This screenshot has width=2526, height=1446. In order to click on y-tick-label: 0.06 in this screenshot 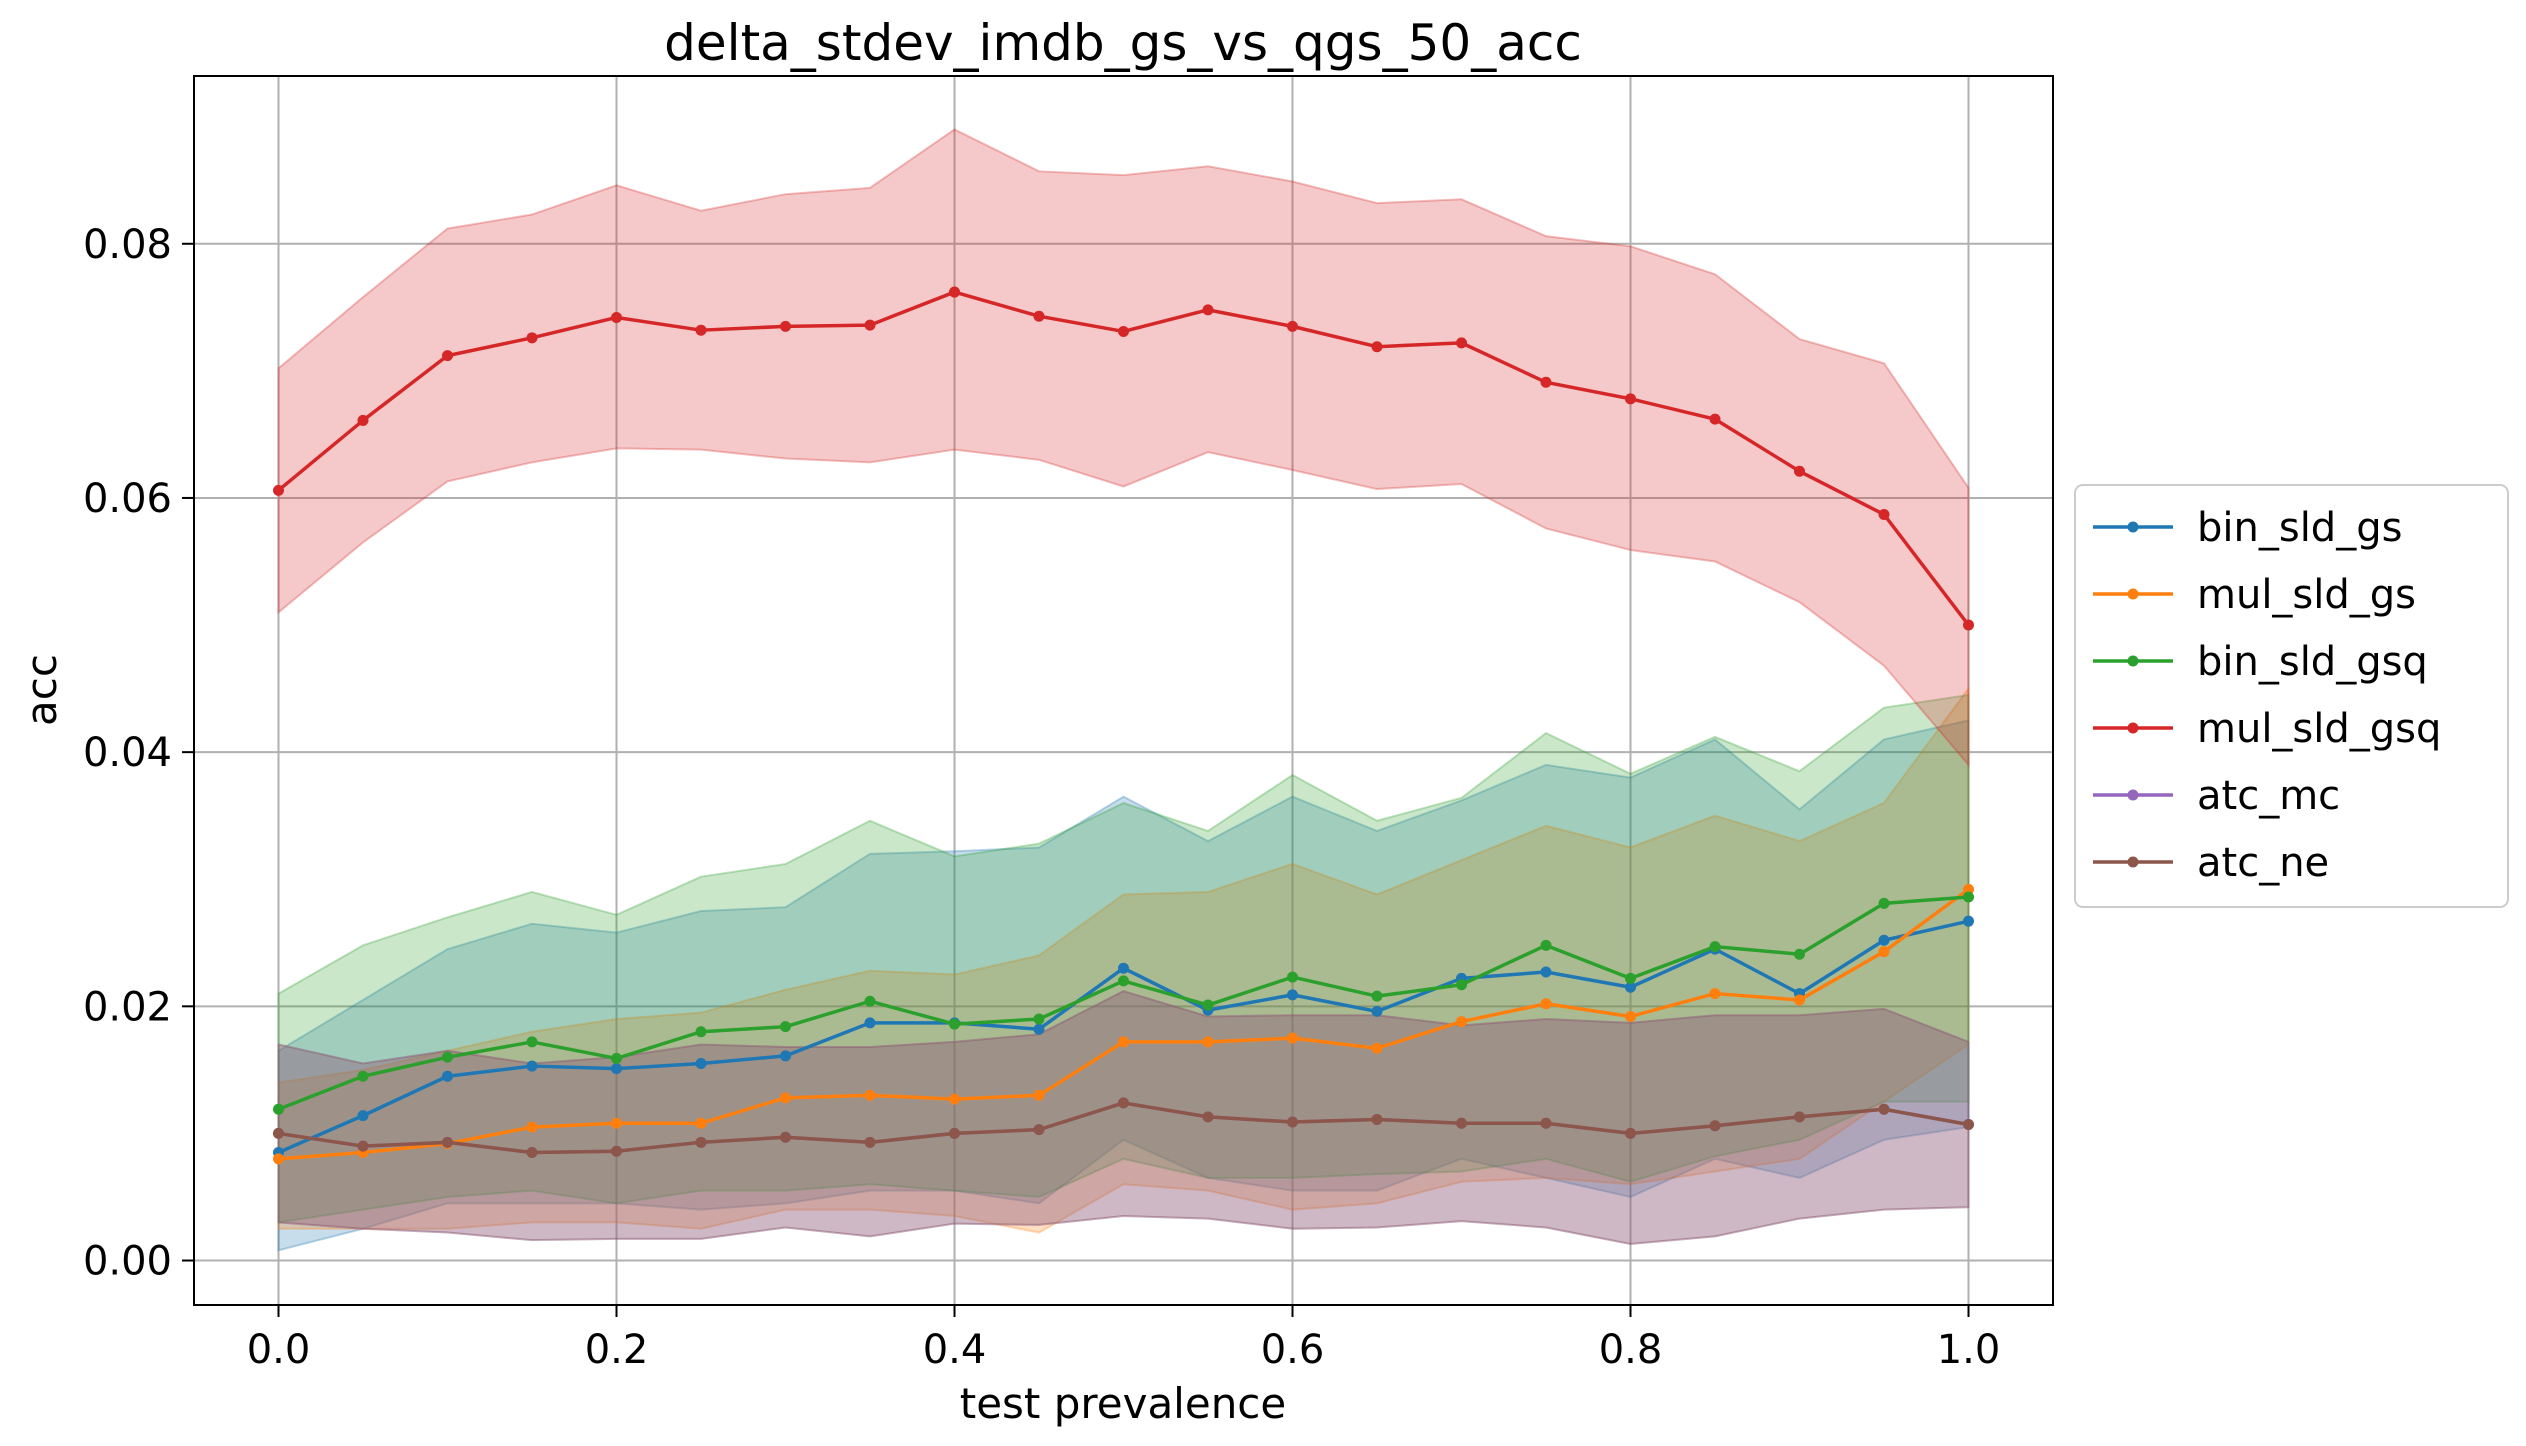, I will do `click(127, 499)`.